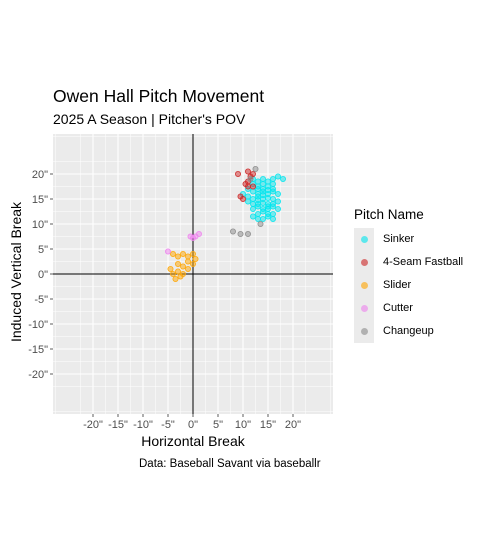 The image size is (490, 556). Describe the element at coordinates (16, 271) in the screenshot. I see `y-axis-label: Induced Vertical Break` at that location.